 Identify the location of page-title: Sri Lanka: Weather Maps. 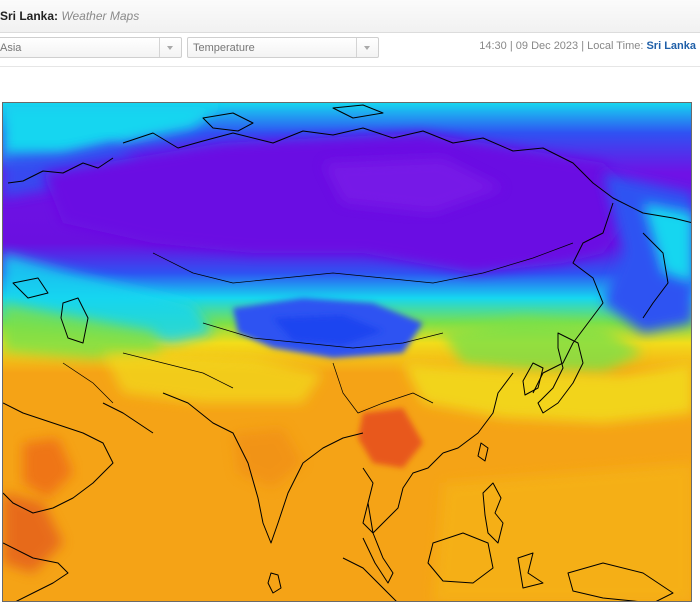
(69, 16).